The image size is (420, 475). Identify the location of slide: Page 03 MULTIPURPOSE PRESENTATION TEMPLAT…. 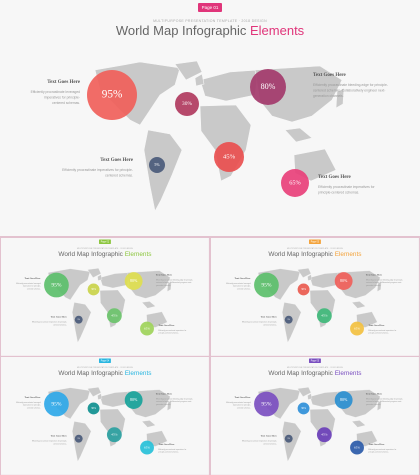
(315, 297).